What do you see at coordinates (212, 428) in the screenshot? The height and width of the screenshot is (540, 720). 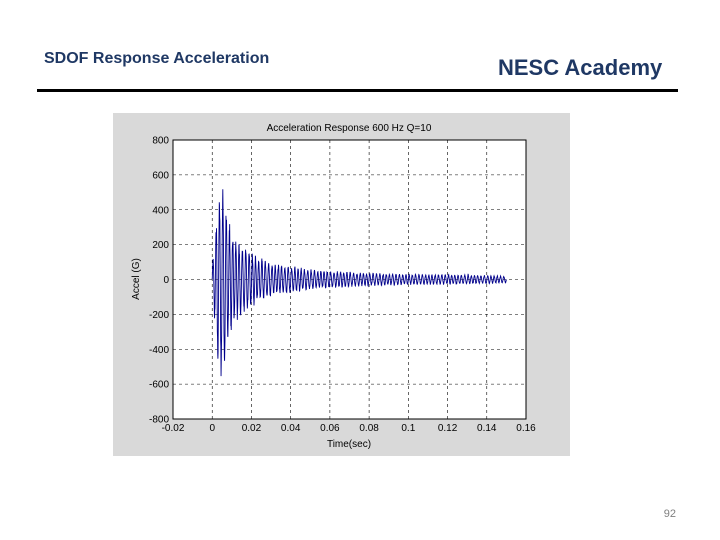 I see `x-tick-label: 0` at bounding box center [212, 428].